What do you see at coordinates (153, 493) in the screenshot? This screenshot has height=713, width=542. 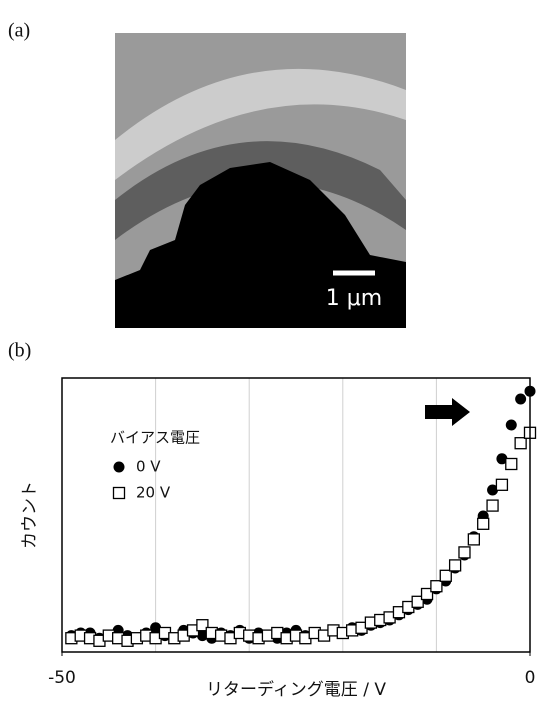 I see `legend-label: 20 V` at bounding box center [153, 493].